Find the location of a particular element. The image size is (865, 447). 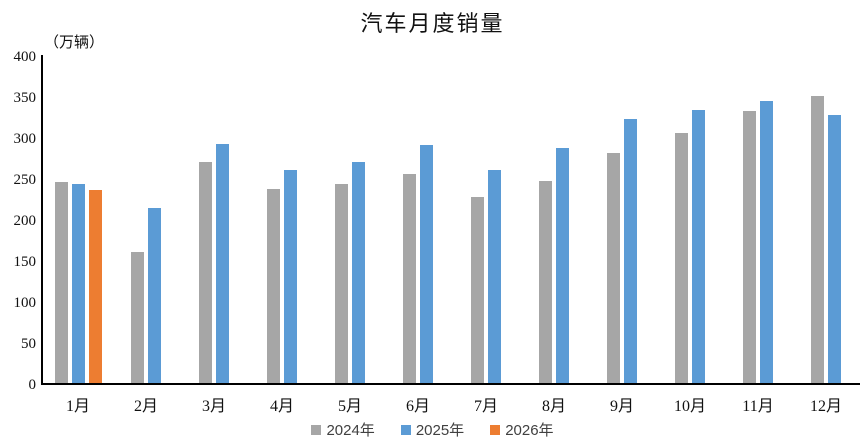

x-tick-label: 12月 is located at coordinates (825, 406).